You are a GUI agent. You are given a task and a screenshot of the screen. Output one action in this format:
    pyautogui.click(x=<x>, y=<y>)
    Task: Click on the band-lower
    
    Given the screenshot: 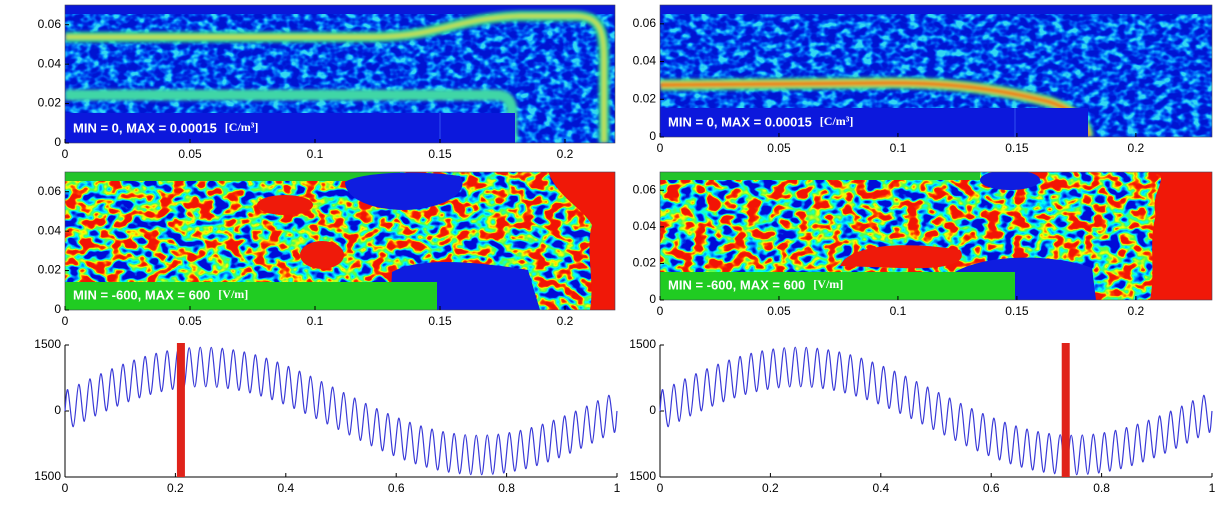 What is the action you would take?
    pyautogui.click(x=291, y=116)
    